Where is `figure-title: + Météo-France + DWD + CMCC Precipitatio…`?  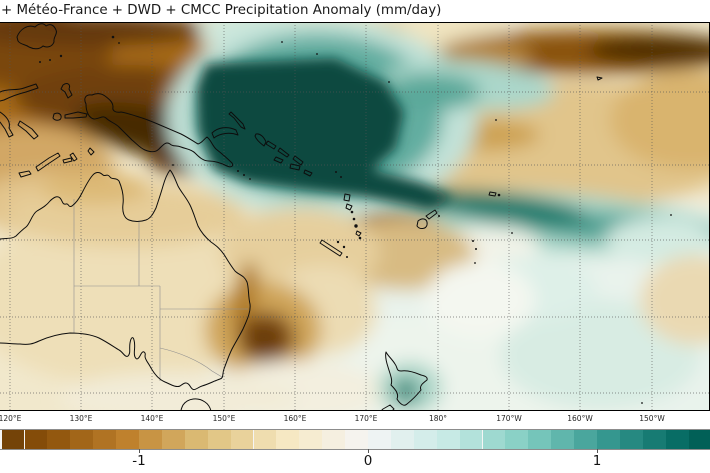 figure-title: + Météo-France + DWD + CMCC Precipitatio… is located at coordinates (221, 10).